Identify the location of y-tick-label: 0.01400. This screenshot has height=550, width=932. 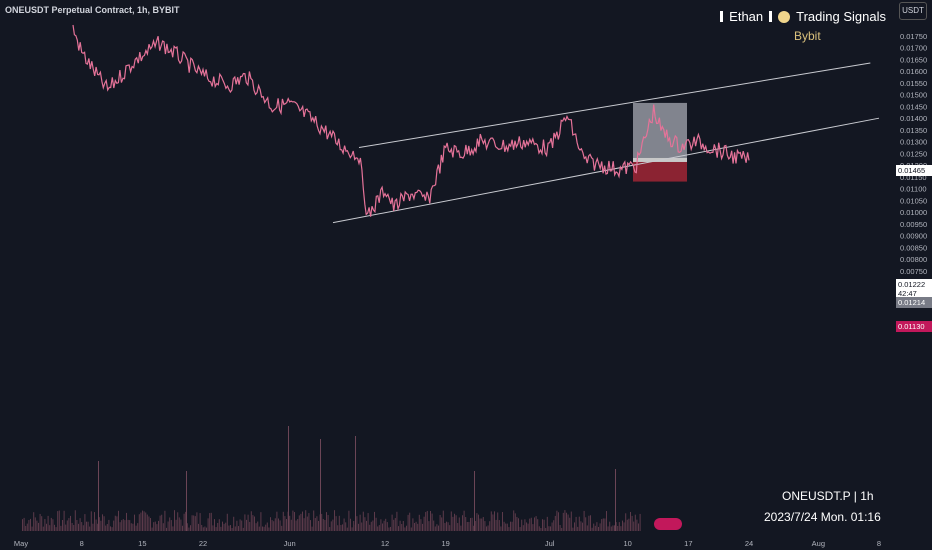
(913, 118).